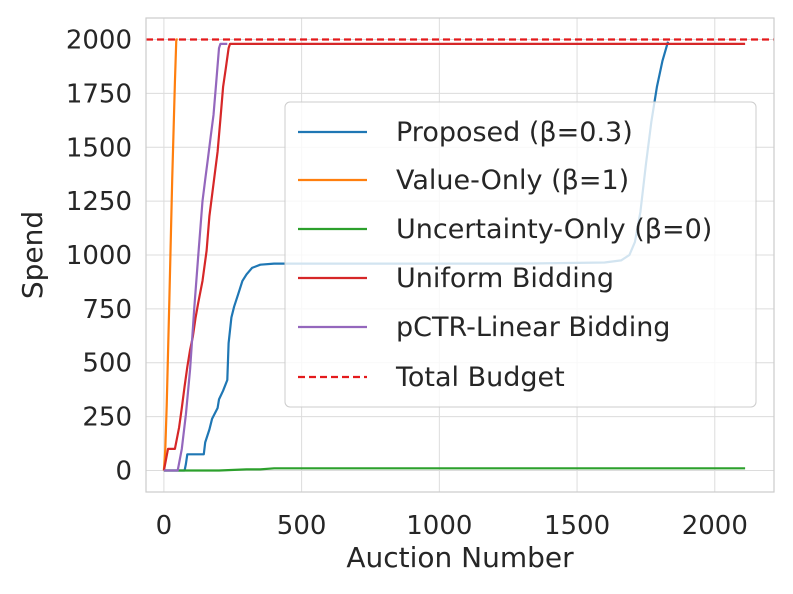  I want to click on y-tick-label: 0, so click(123, 471).